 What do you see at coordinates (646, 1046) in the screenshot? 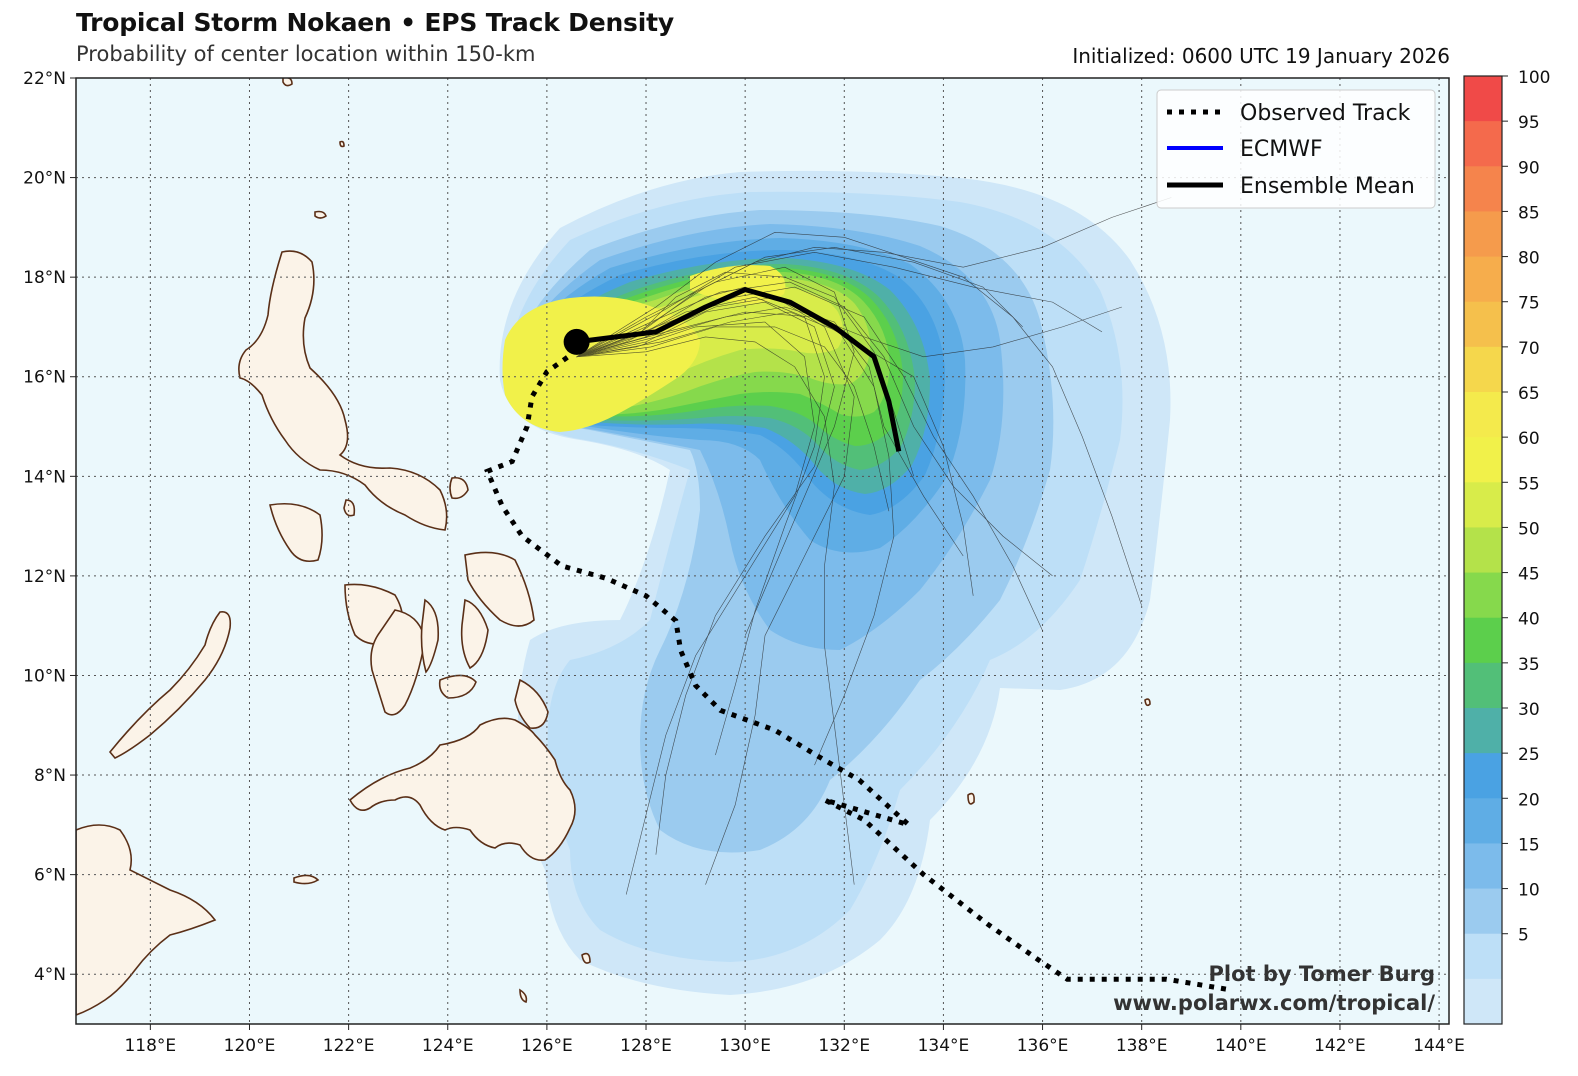
I see `lon-tick-label: 128°E` at bounding box center [646, 1046].